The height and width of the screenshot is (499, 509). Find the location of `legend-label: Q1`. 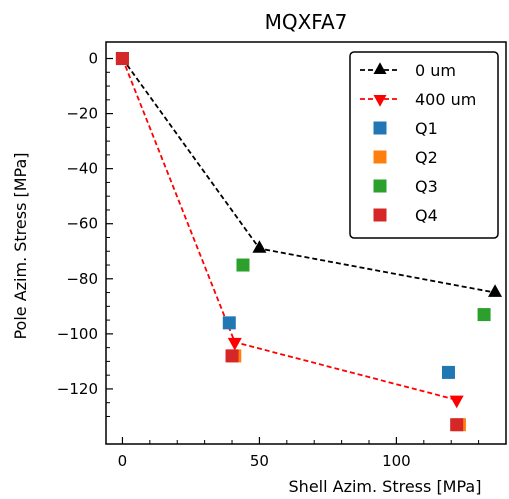

legend-label: Q1 is located at coordinates (426, 128).